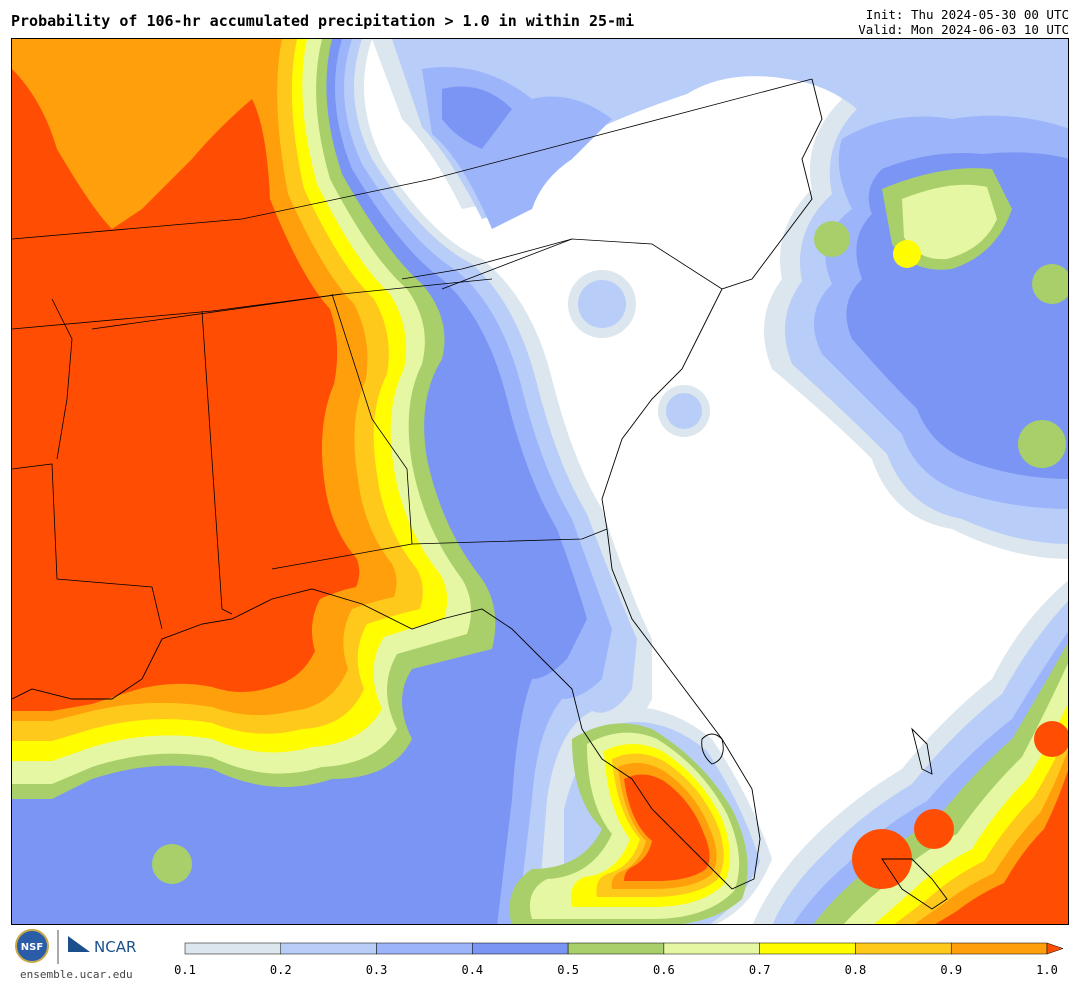 The height and width of the screenshot is (988, 1080). Describe the element at coordinates (760, 970) in the screenshot. I see `colorbar-tick-label: 0.7` at that location.